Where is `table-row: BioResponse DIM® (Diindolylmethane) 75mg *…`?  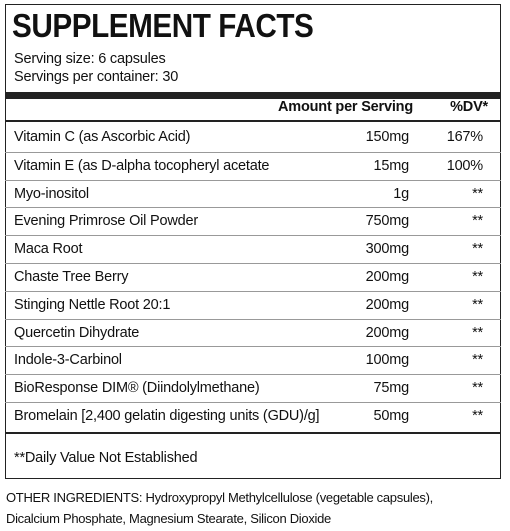
table-row: BioResponse DIM® (Diindolylmethane) 75mg *… is located at coordinates (253, 388).